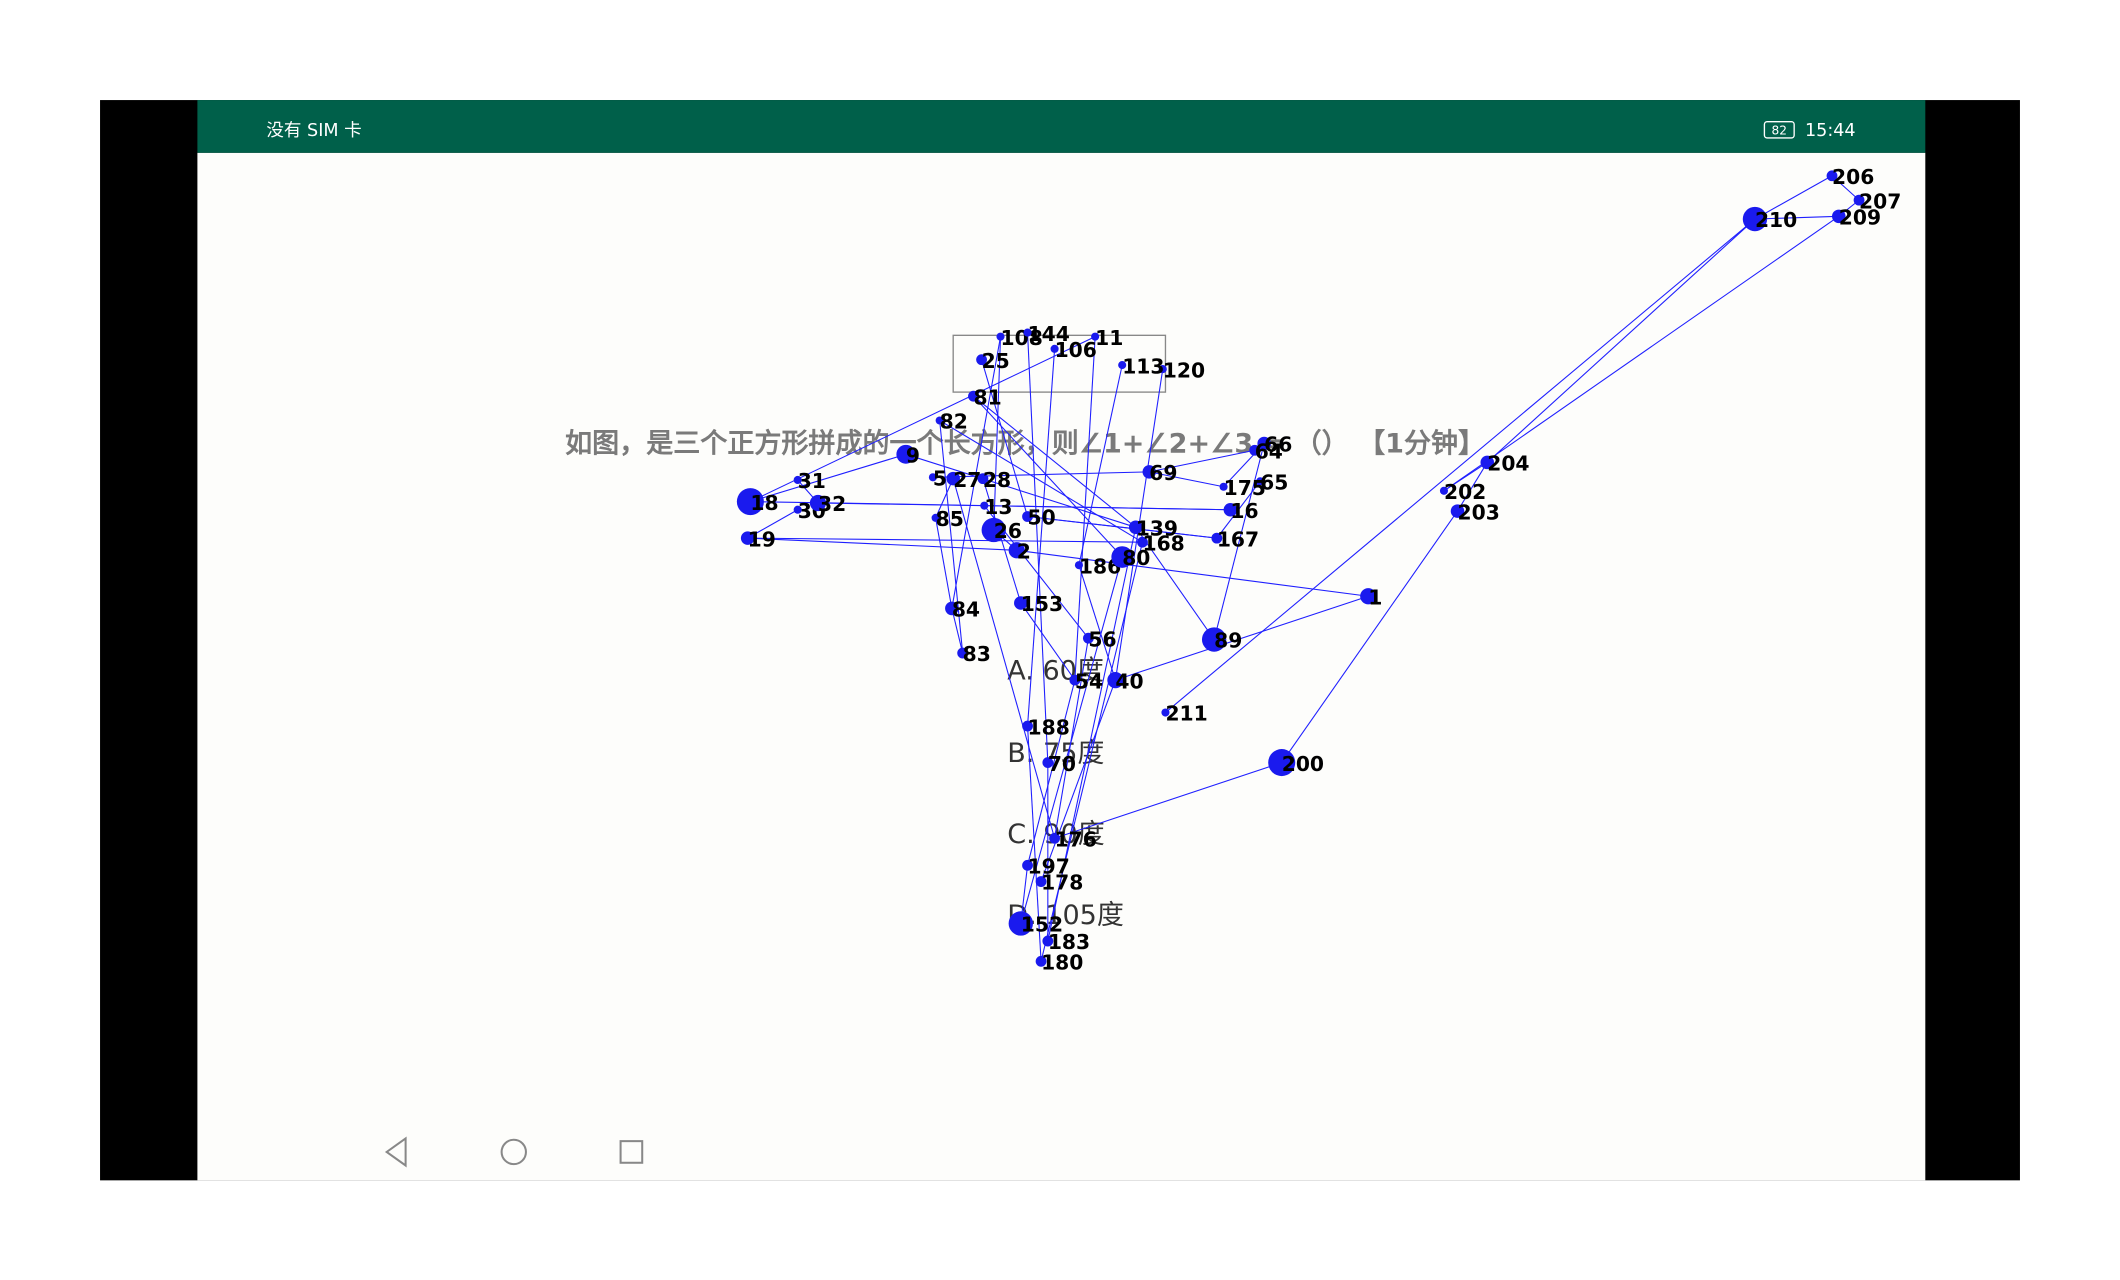 This screenshot has width=2120, height=1280. I want to click on node-label: 1, so click(1375, 597).